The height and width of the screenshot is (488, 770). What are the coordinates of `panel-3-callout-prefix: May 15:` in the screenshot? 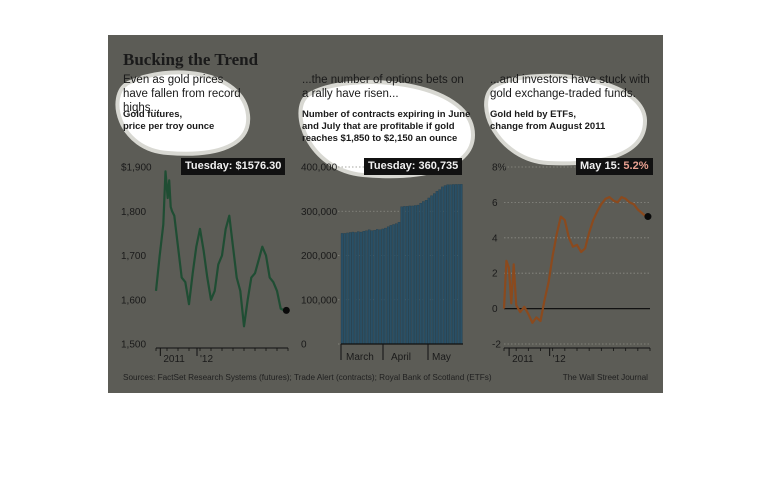 It's located at (600, 166).